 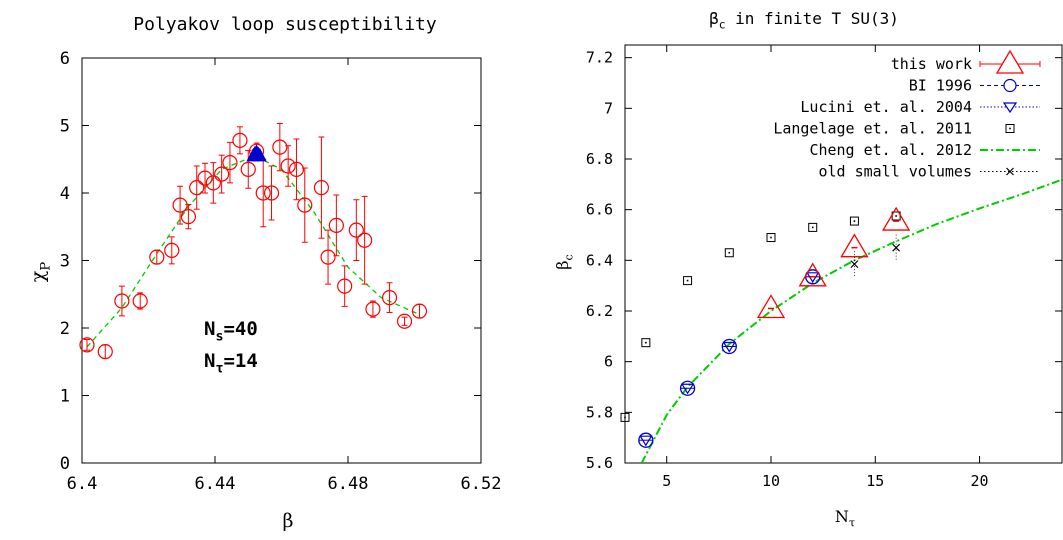 What do you see at coordinates (209, 361) in the screenshot?
I see `annotation-nt-main: N` at bounding box center [209, 361].